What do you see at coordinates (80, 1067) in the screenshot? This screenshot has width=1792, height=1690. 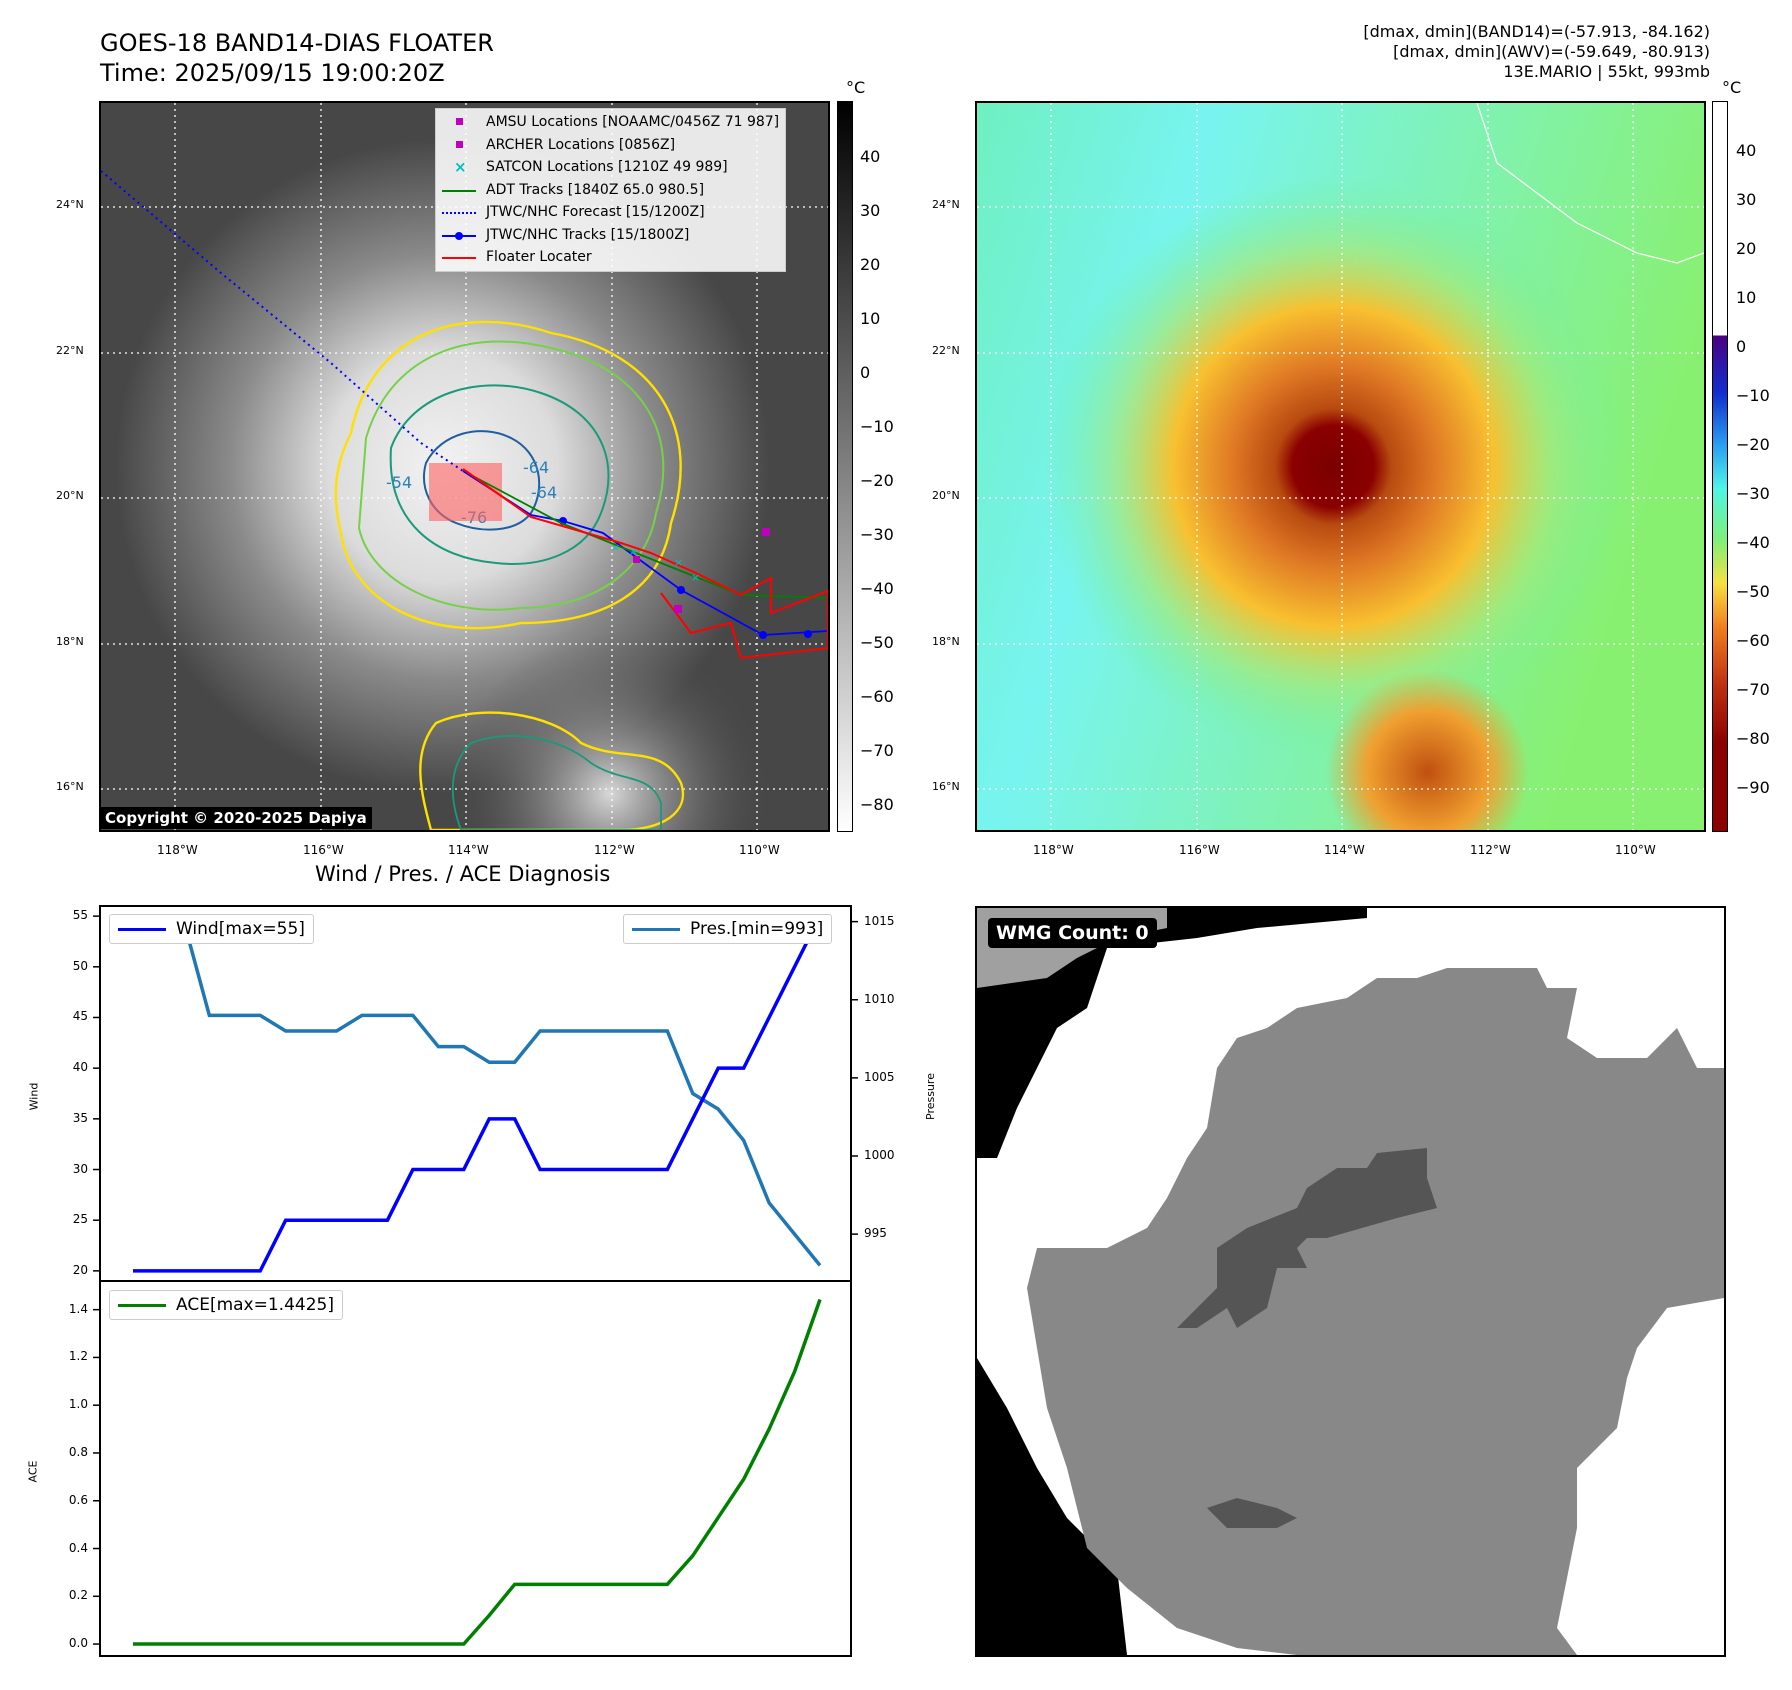 I see `wind-tick-label: 40` at bounding box center [80, 1067].